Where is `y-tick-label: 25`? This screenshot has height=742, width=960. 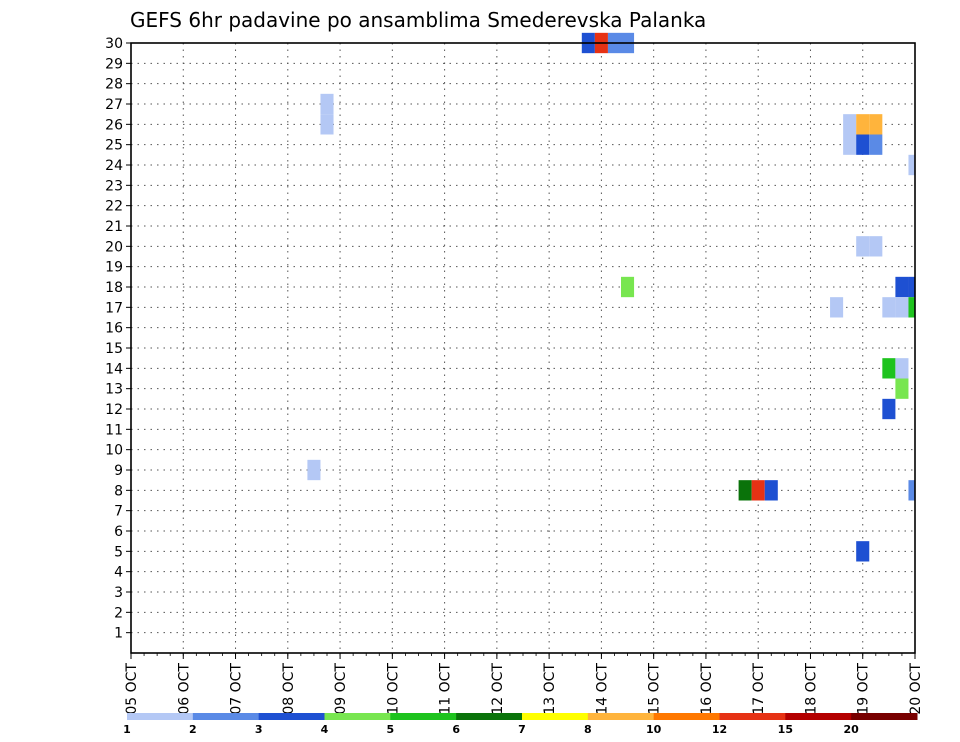
y-tick-label: 25 is located at coordinates (114, 146).